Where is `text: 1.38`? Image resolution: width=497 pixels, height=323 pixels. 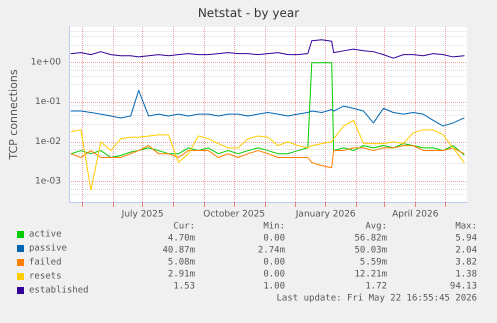
text: 1.38 is located at coordinates (466, 275).